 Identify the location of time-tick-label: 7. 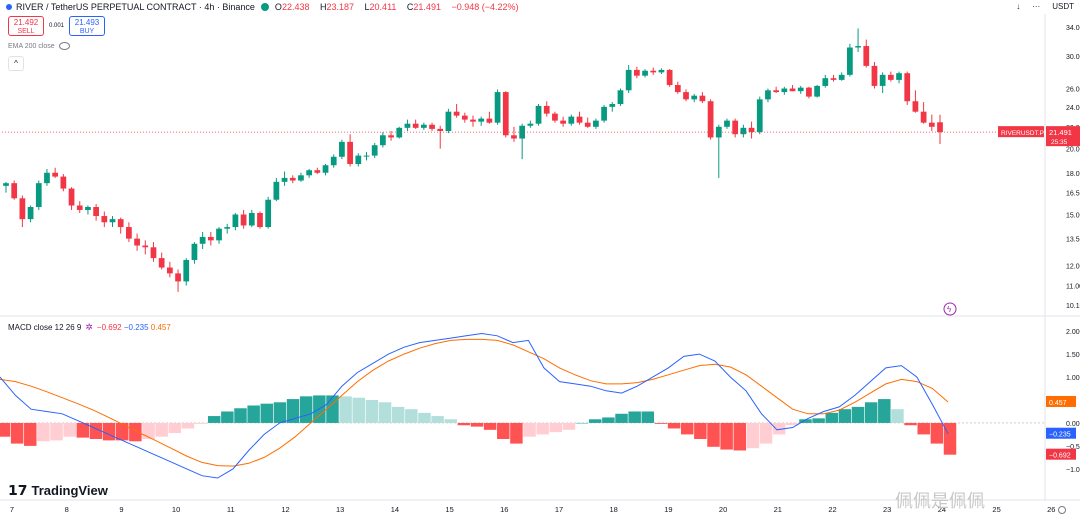
(12, 509).